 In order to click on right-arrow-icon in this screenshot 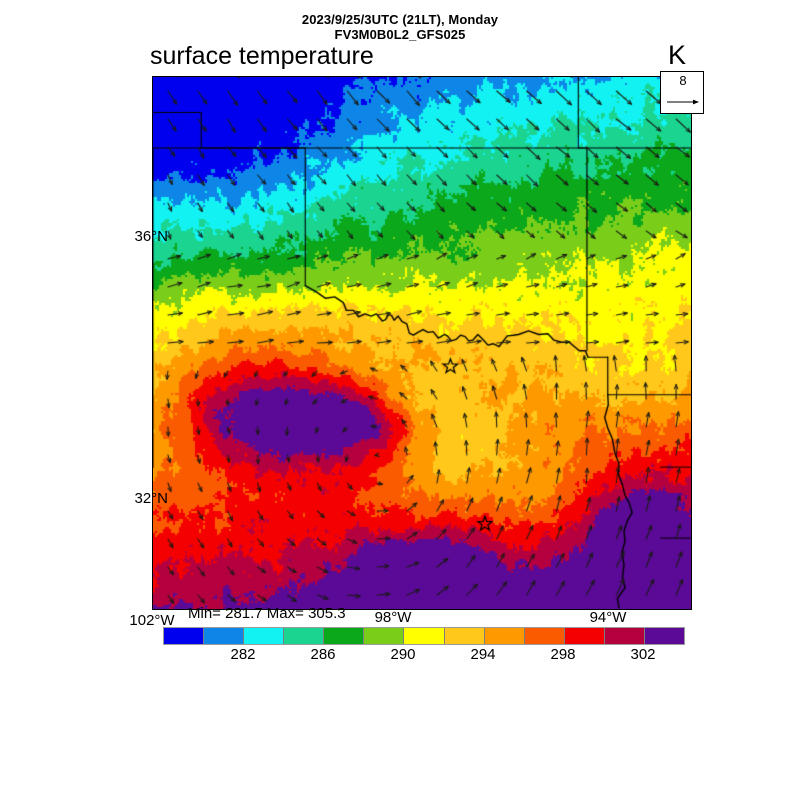, I will do `click(683, 102)`.